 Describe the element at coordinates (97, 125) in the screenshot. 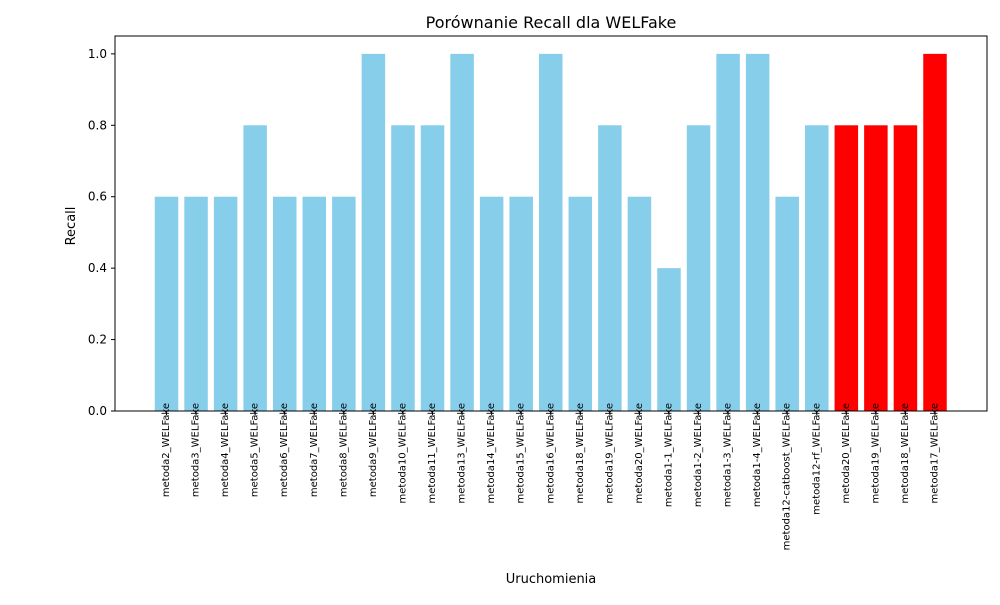

I see `y-tick-label: 0.8` at that location.